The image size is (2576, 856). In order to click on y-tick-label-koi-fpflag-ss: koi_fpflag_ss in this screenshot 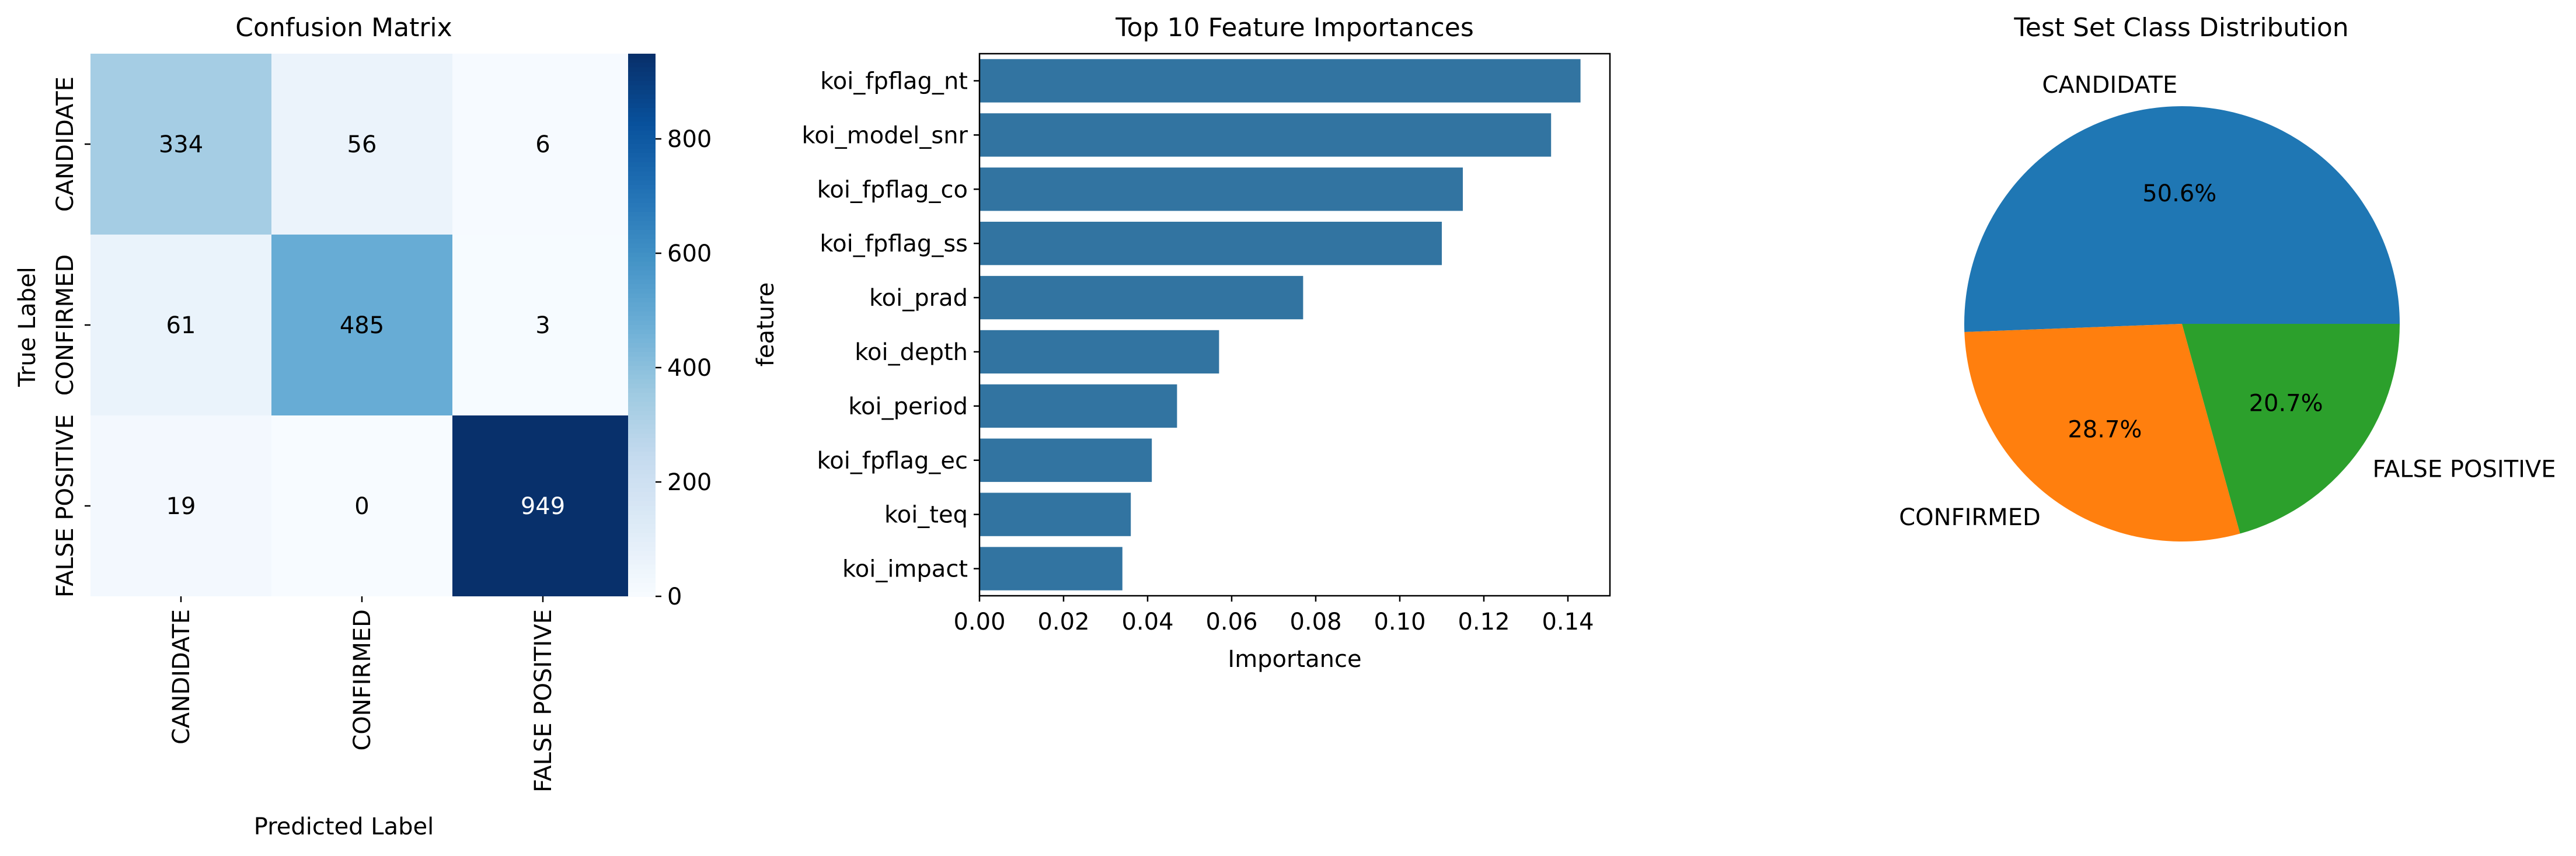, I will do `click(894, 243)`.